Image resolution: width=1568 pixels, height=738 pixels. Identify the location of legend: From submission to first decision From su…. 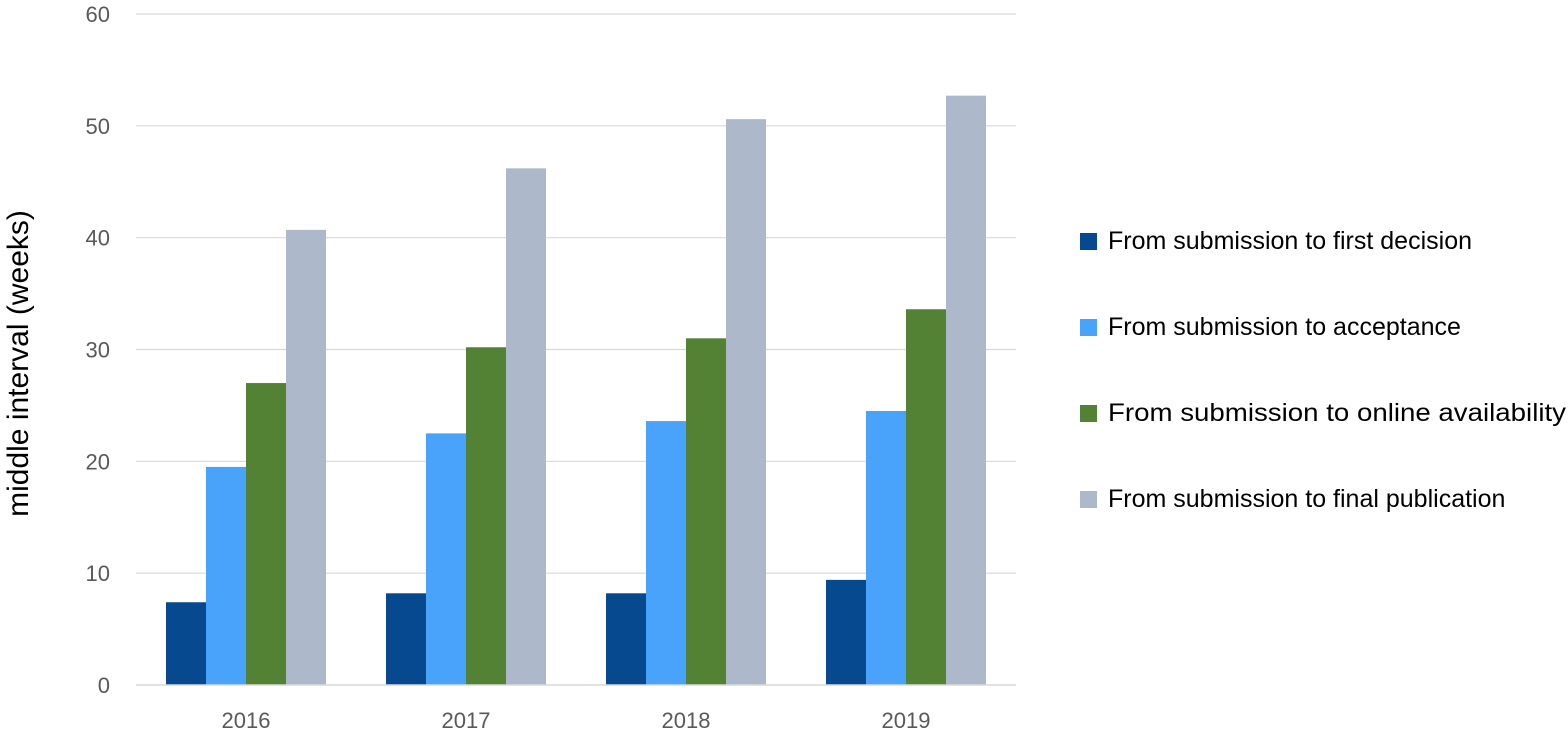
(1323, 370).